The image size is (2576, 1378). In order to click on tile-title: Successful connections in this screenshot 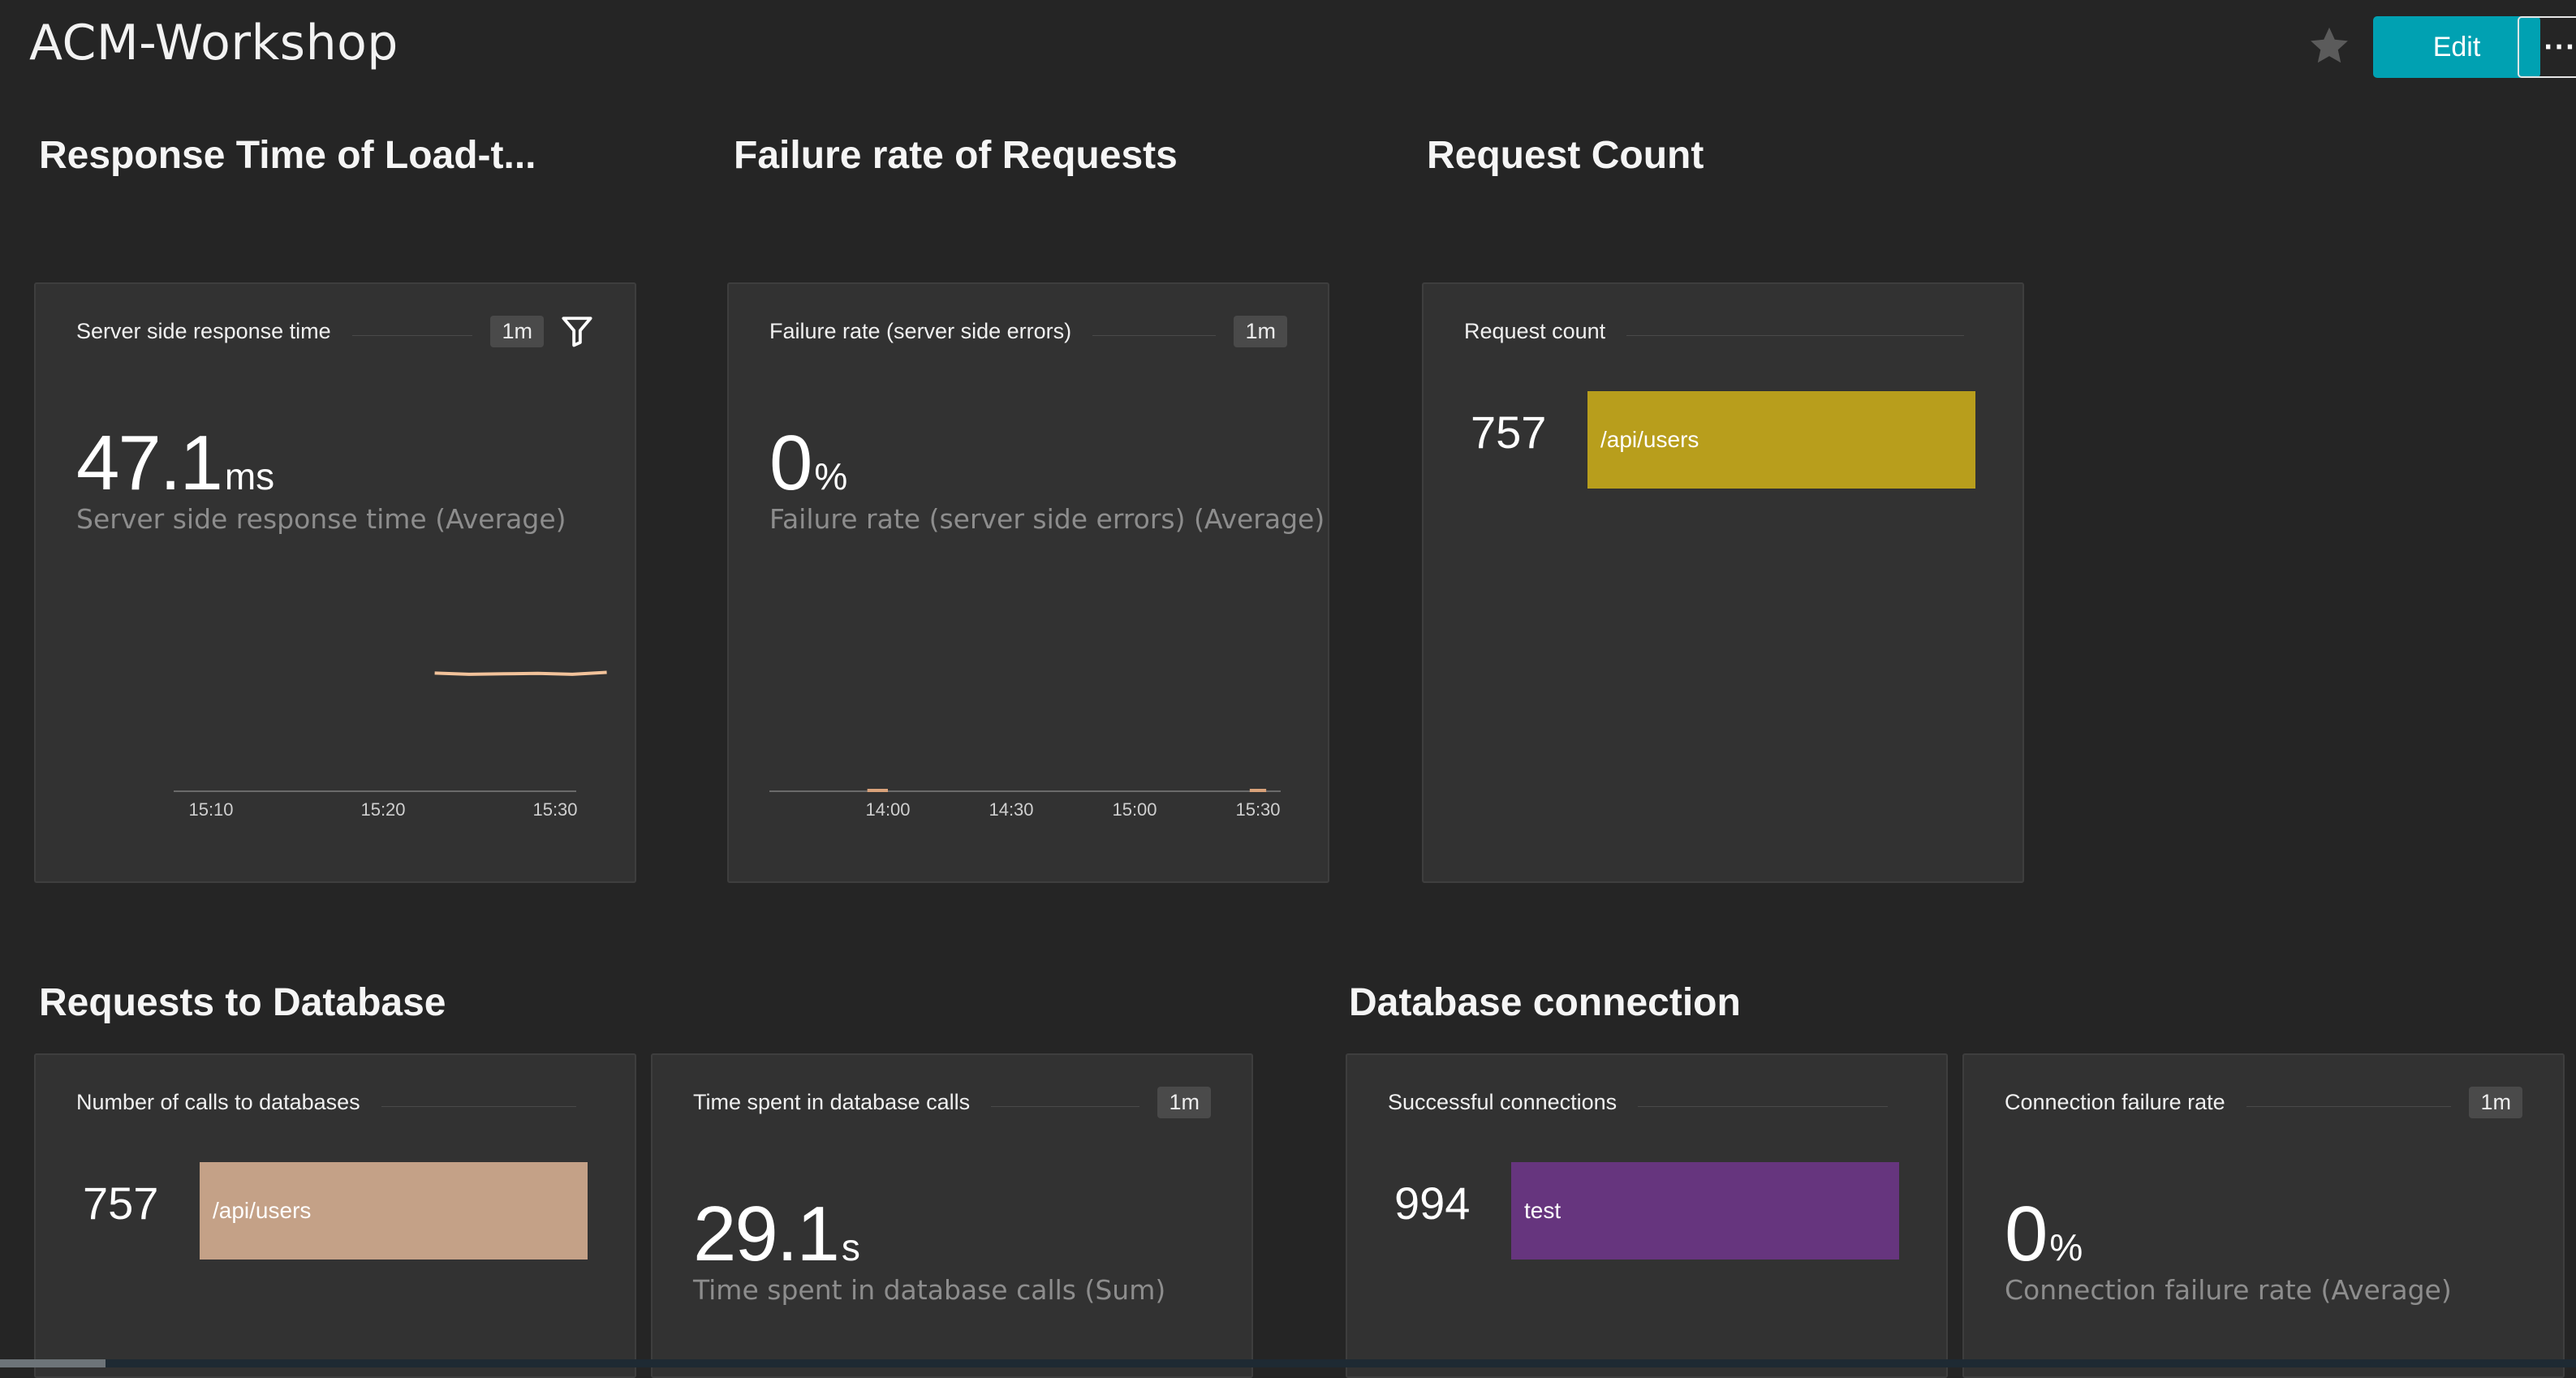, I will do `click(1503, 1101)`.